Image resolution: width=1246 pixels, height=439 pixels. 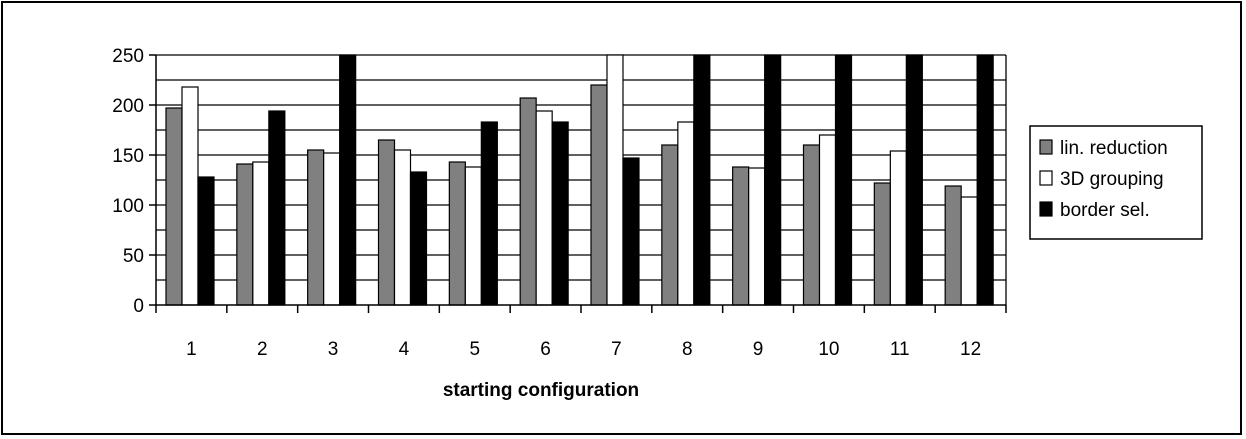 I want to click on y-tick-label: 50, so click(x=133, y=256).